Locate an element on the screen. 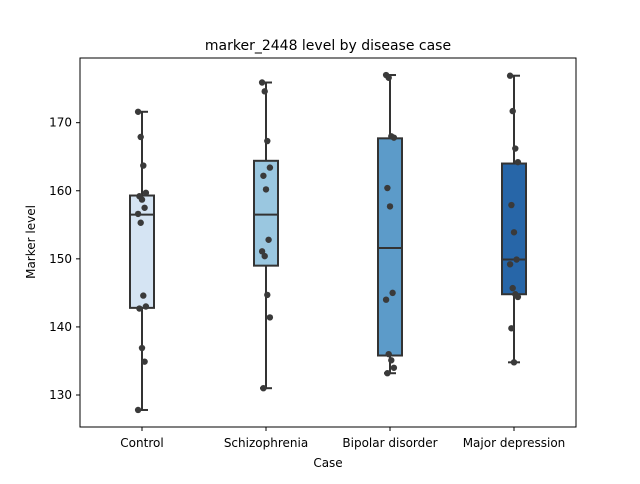 The image size is (640, 484). x-tick-label: Schizophrenia is located at coordinates (266, 443).